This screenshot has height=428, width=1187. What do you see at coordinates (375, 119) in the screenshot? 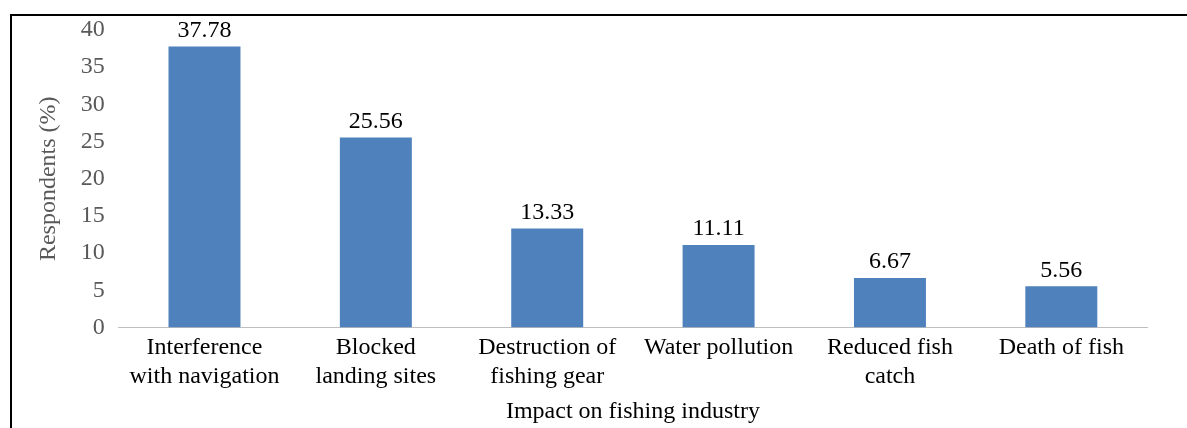
I see `data-label: 25.56` at bounding box center [375, 119].